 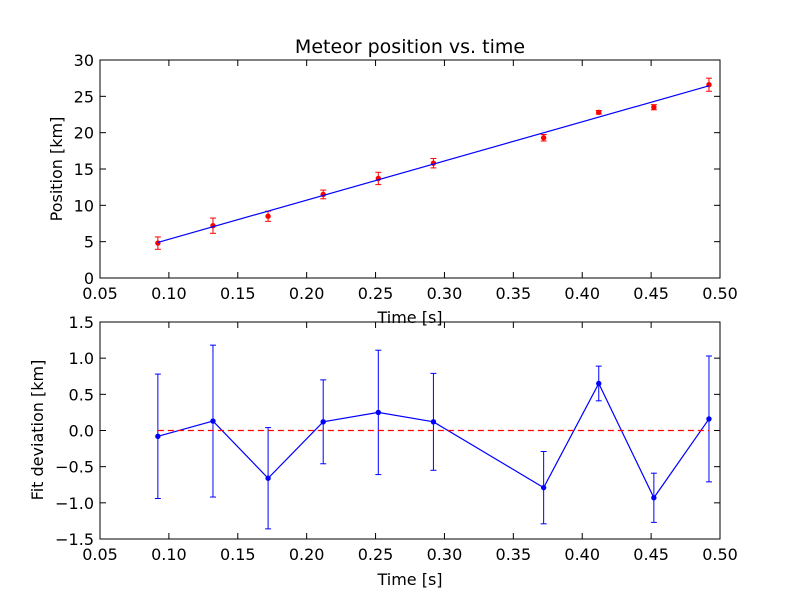 I want to click on deviation-x-tick-label: 0.25, so click(x=376, y=554).